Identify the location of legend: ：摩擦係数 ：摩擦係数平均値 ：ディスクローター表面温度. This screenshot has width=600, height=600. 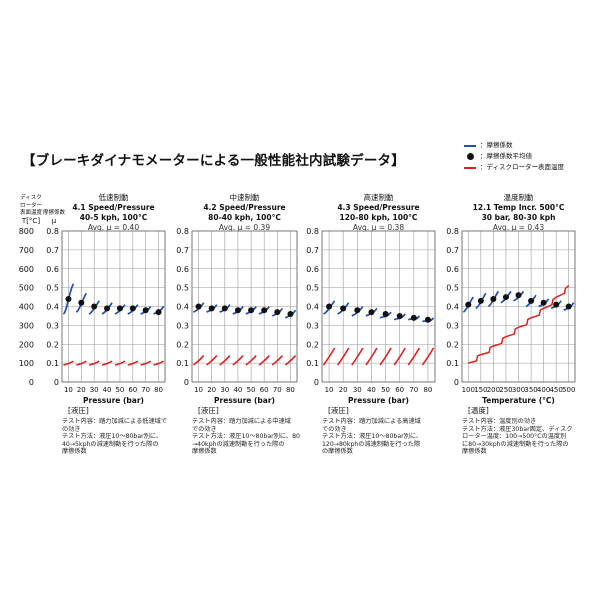
(514, 156).